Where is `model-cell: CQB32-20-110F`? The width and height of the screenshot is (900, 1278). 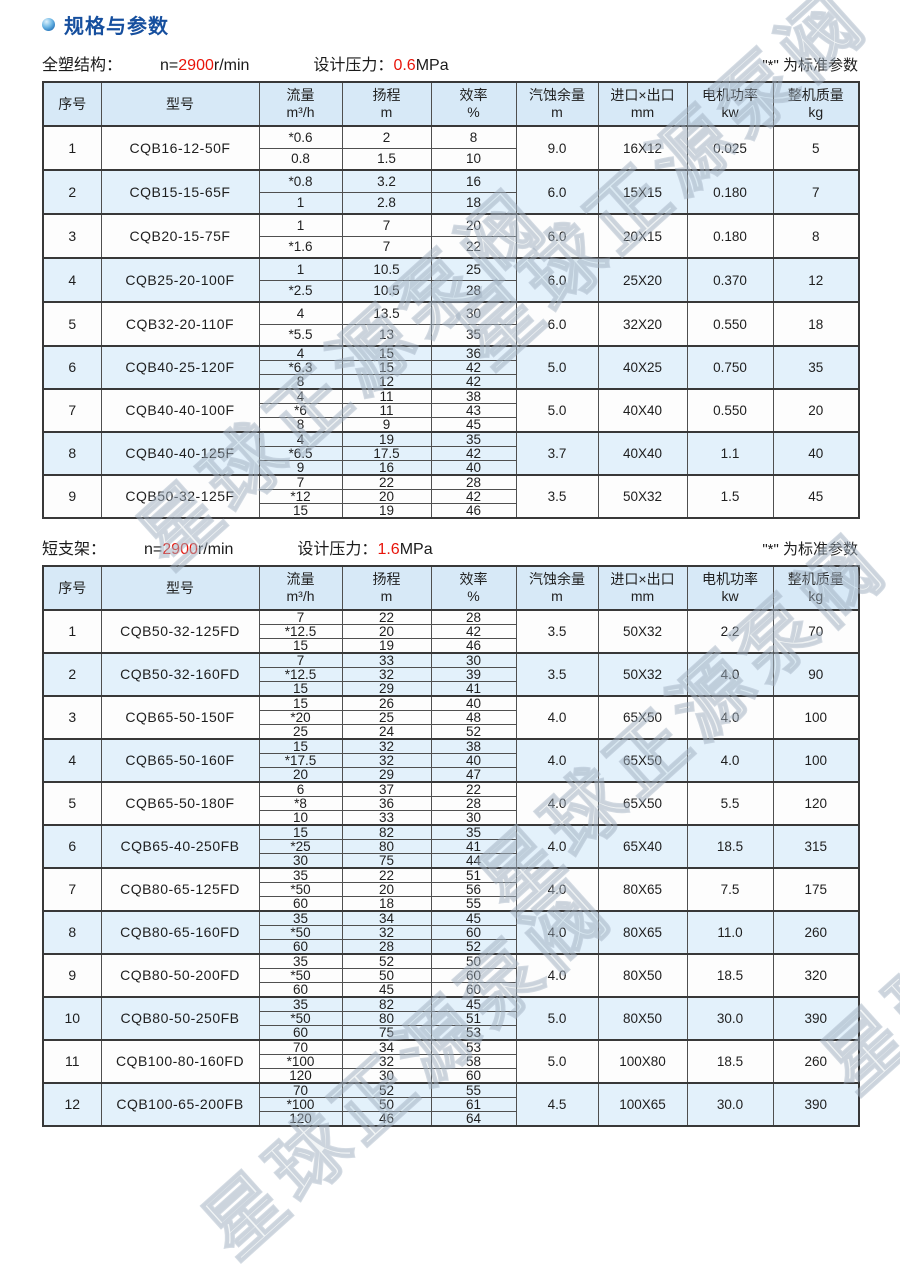
model-cell: CQB32-20-110F is located at coordinates (180, 324).